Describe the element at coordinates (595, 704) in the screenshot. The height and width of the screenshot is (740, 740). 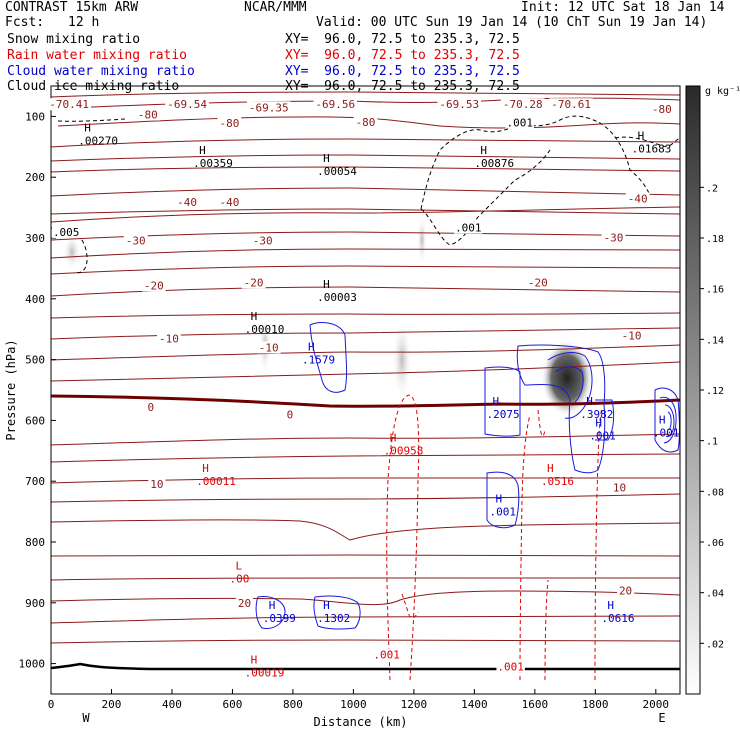
I see `x-tick-label: 1800` at that location.